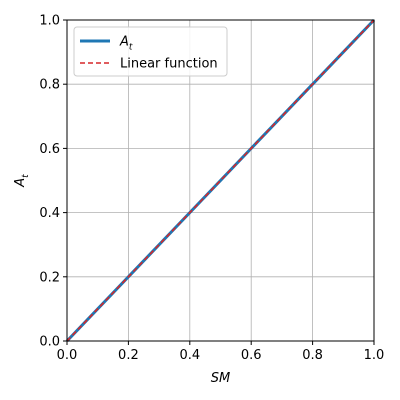  I want to click on y-tick-label: 0.2, so click(49, 277).